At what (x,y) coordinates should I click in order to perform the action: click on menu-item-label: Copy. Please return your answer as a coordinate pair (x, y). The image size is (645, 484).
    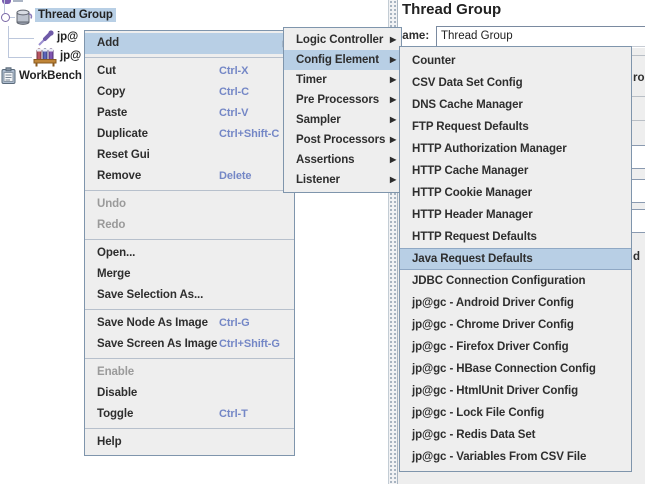
    Looking at the image, I should click on (111, 92).